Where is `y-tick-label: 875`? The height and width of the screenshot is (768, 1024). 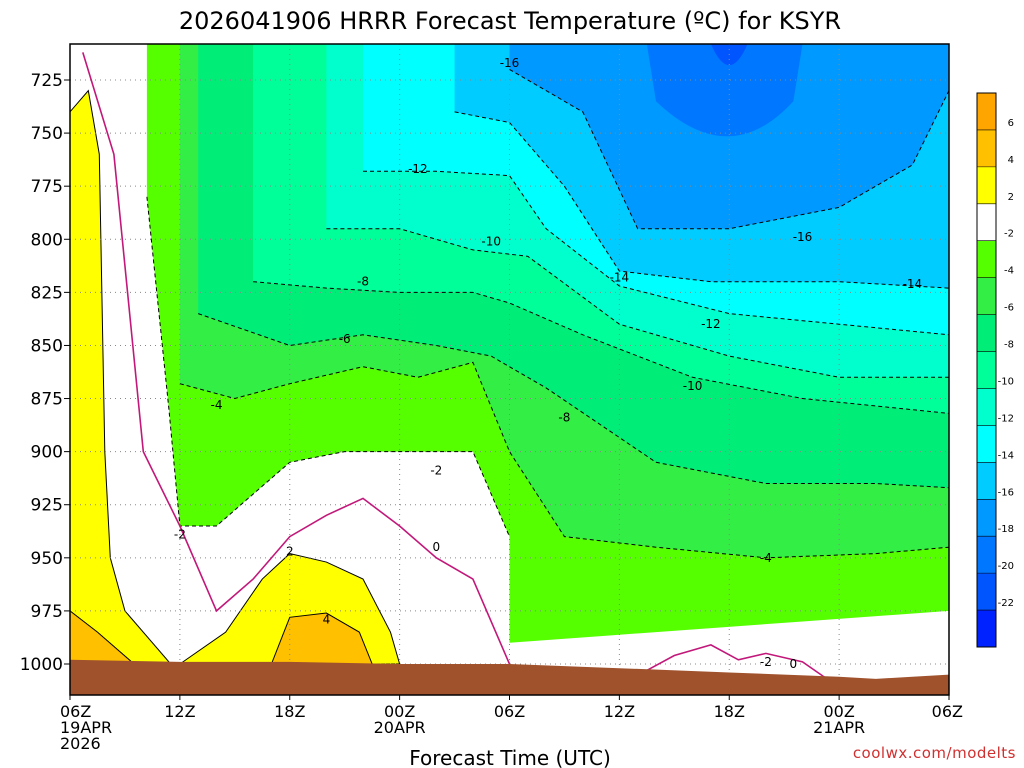
y-tick-label: 875 is located at coordinates (47, 400).